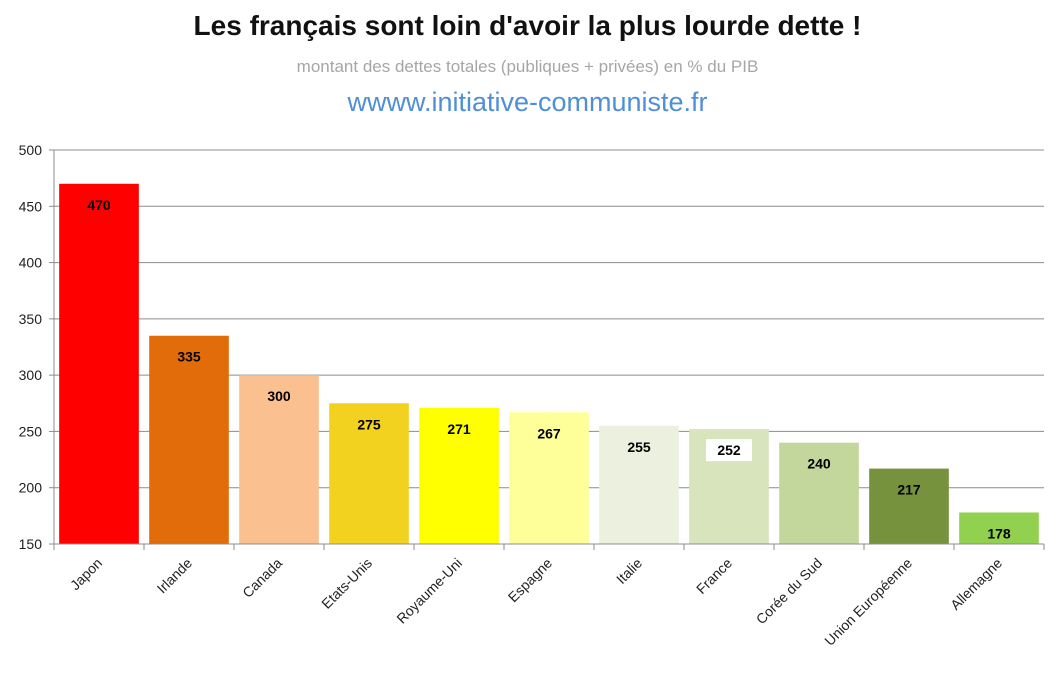 Image resolution: width=1055 pixels, height=678 pixels. Describe the element at coordinates (530, 580) in the screenshot. I see `x-tick-label: Espagne` at that location.